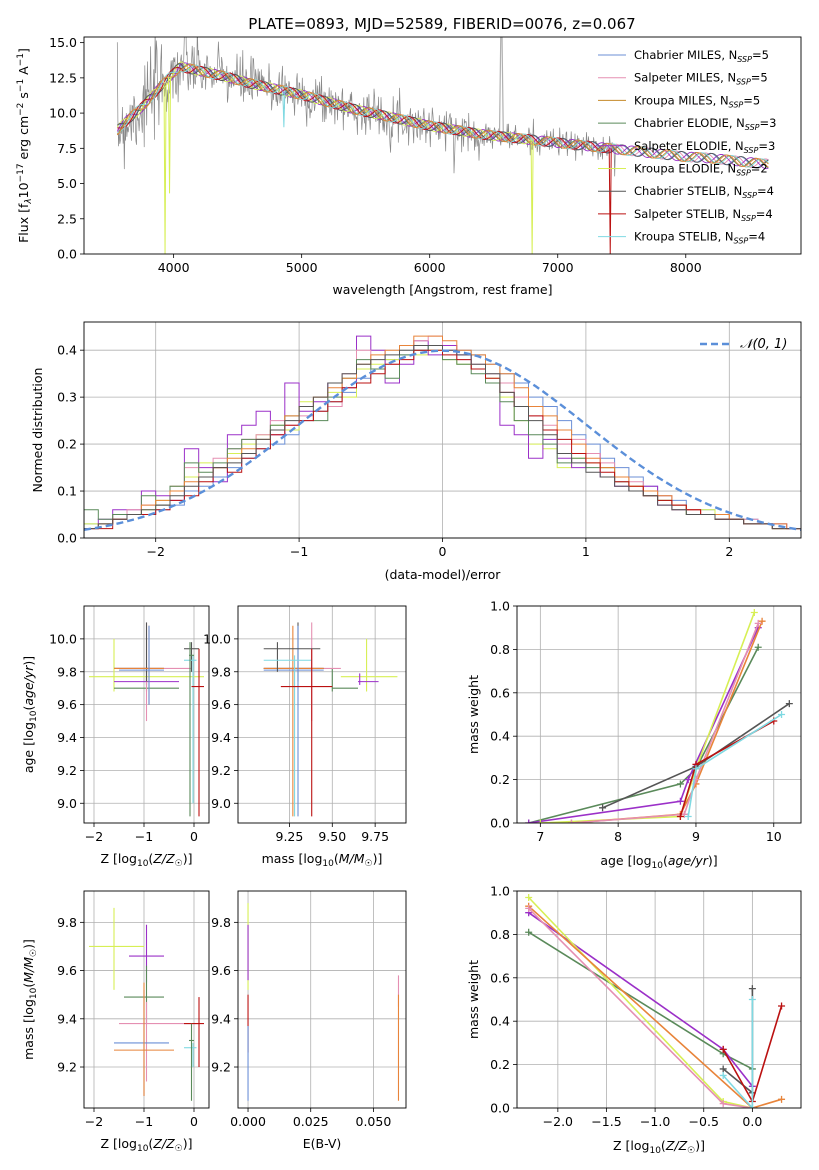  What do you see at coordinates (67, 148) in the screenshot?
I see `y-tick-label: 7.5` at bounding box center [67, 148].